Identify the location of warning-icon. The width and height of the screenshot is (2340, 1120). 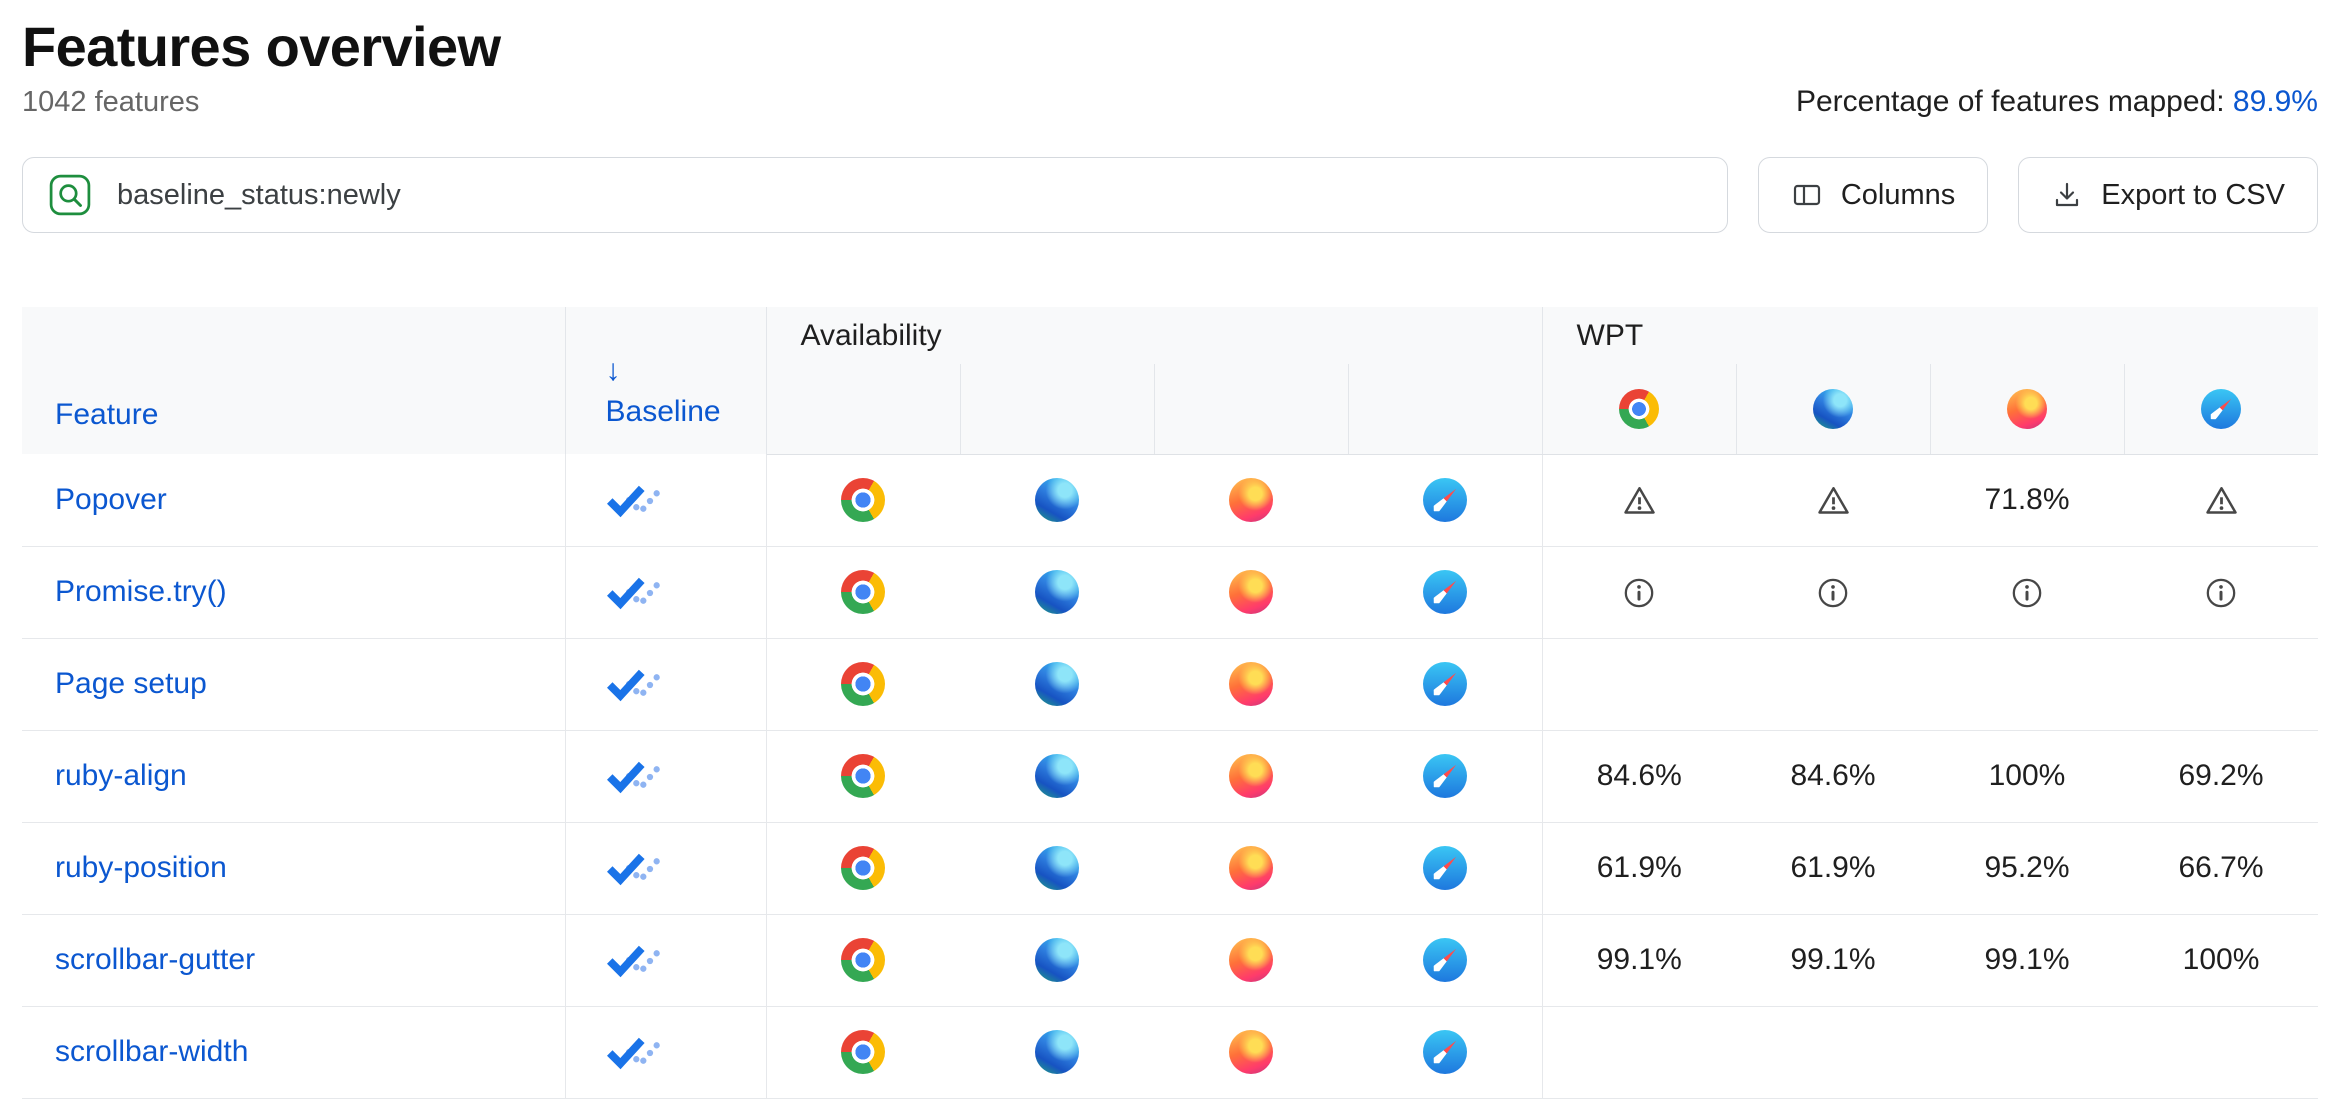
(1833, 500).